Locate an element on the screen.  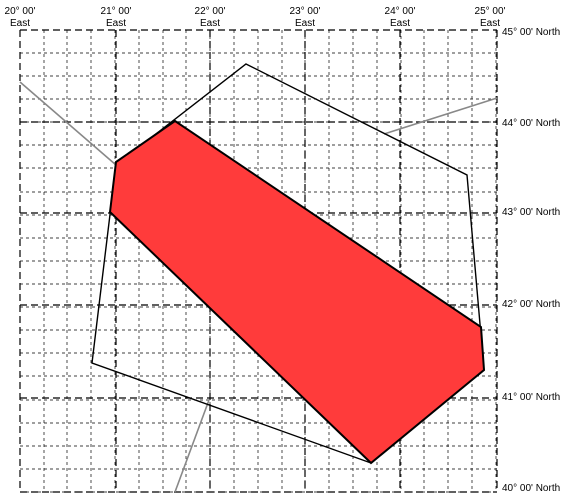
lon-label-24: 24° 00' is located at coordinates (400, 11).